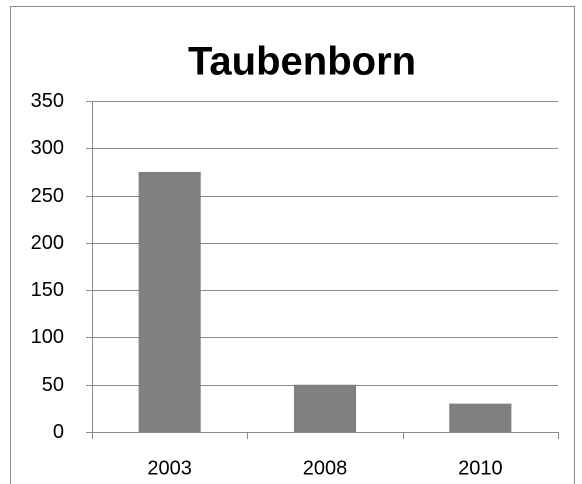  Describe the element at coordinates (480, 468) in the screenshot. I see `x-tick-label: 2010` at that location.